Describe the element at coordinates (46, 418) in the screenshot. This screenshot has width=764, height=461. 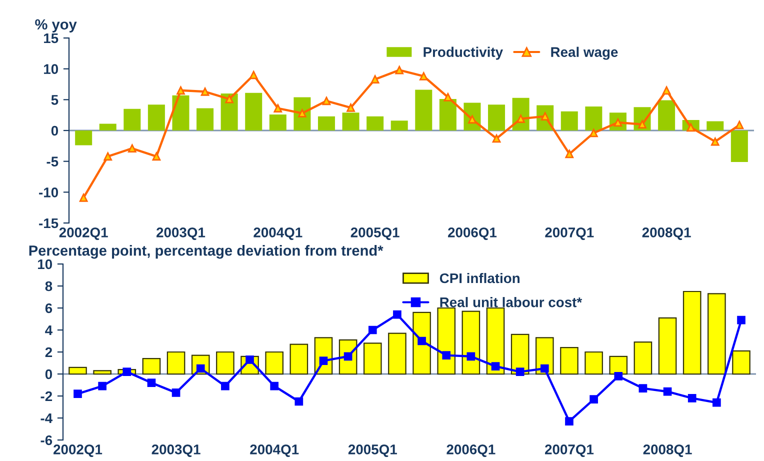
I see `y-tick-label: -4` at that location.